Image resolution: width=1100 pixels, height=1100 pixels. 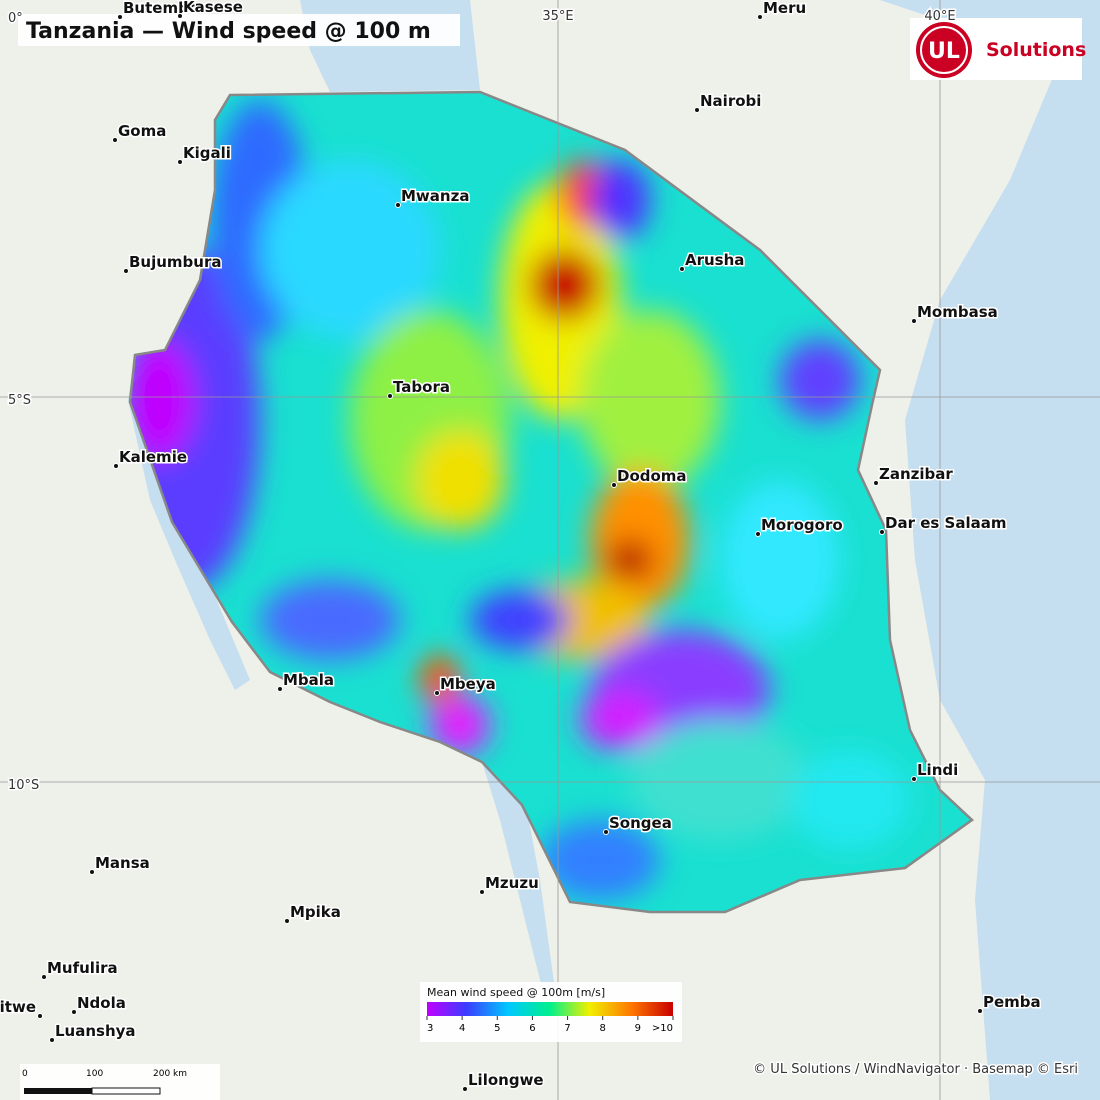 What do you see at coordinates (15, 18) in the screenshot?
I see `graticule-label: 0°` at bounding box center [15, 18].